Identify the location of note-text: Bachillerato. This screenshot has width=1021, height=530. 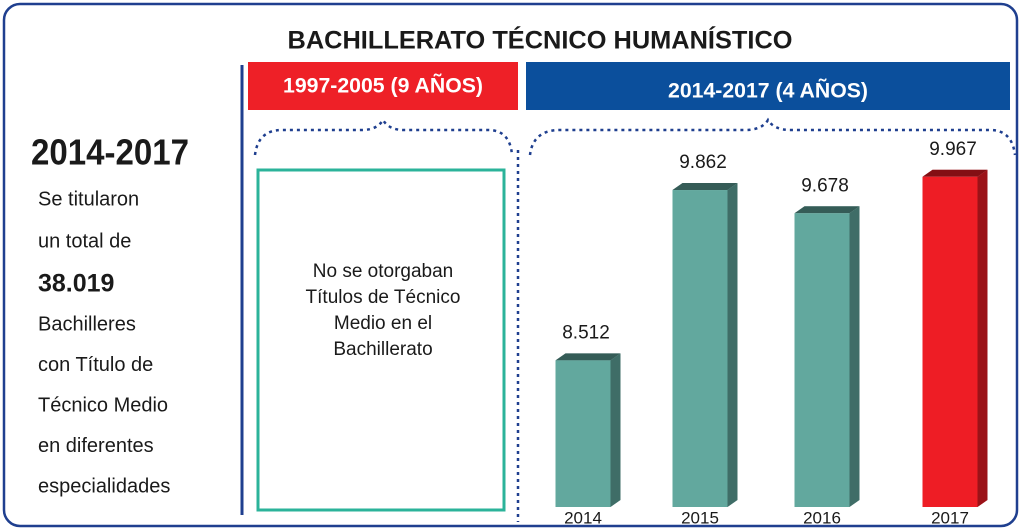
(382, 349).